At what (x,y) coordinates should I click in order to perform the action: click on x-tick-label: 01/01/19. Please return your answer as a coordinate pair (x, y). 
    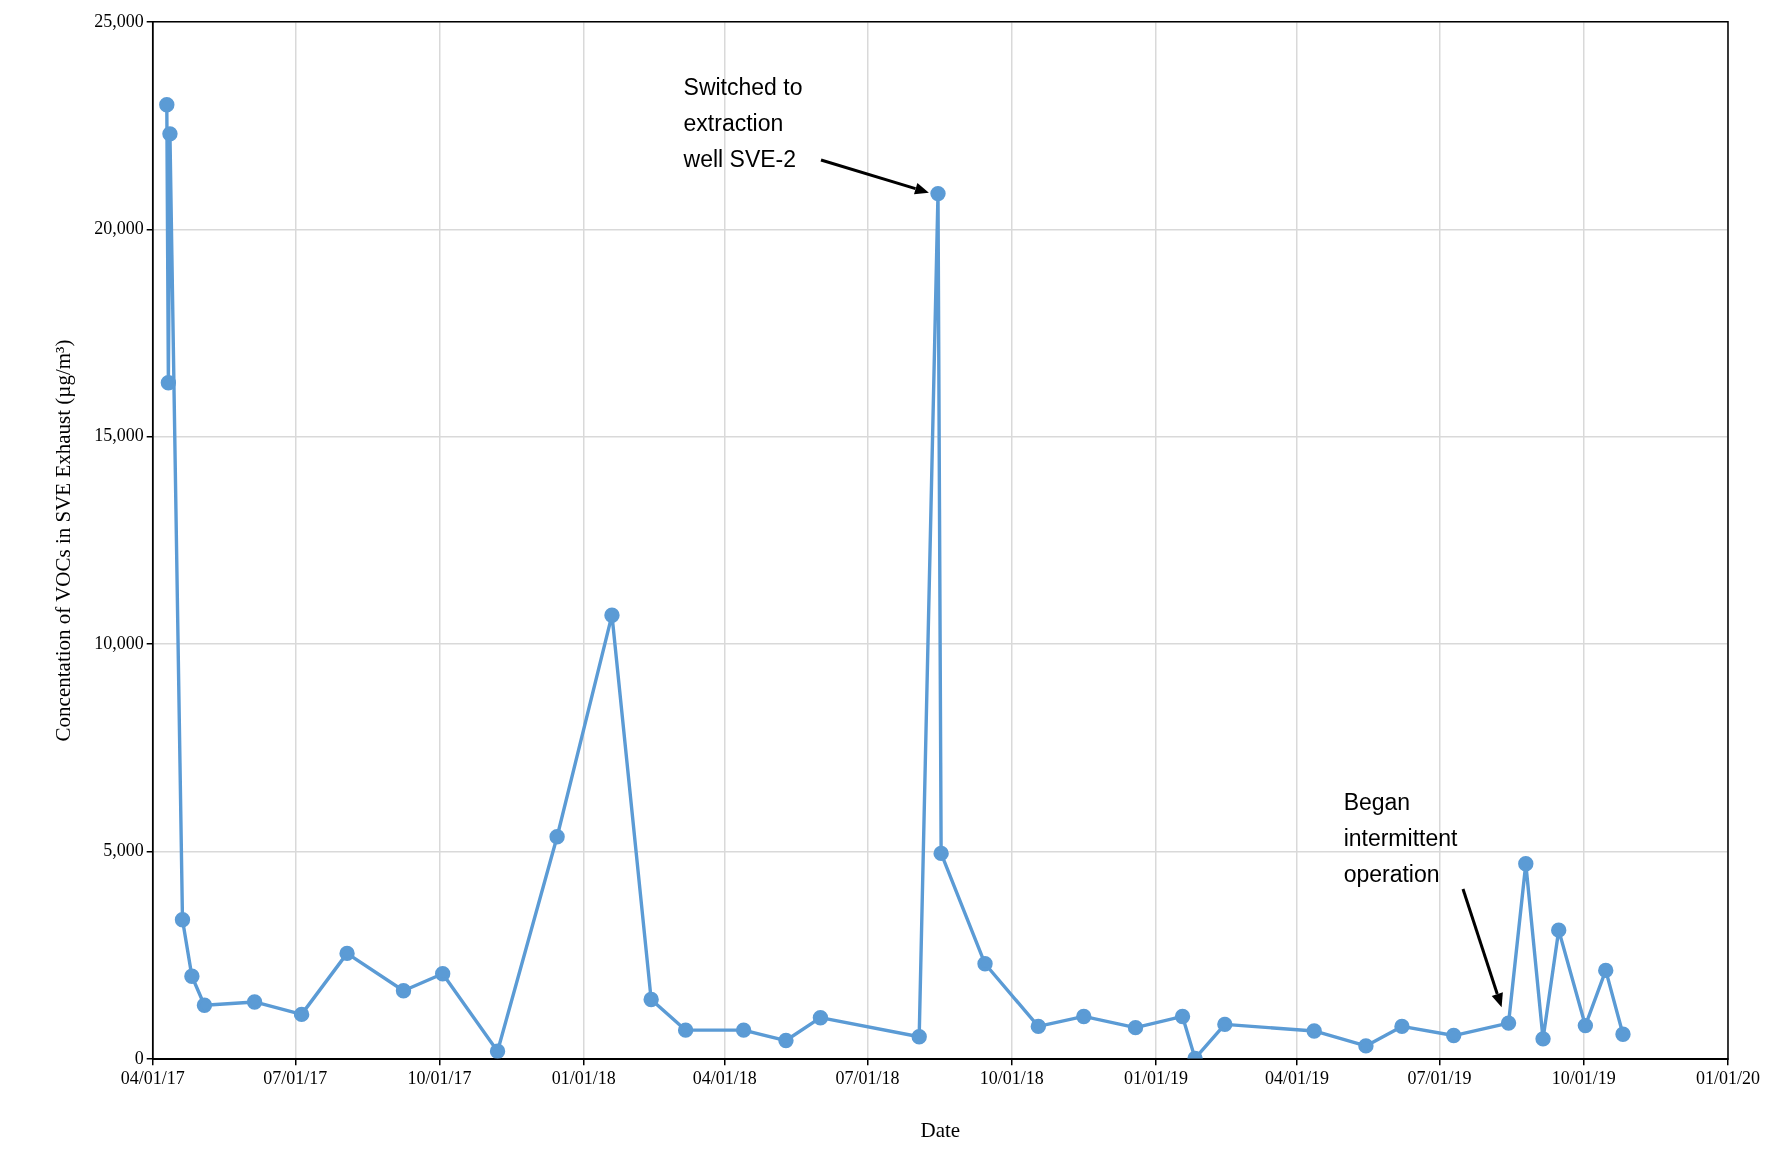
    Looking at the image, I should click on (1155, 1077).